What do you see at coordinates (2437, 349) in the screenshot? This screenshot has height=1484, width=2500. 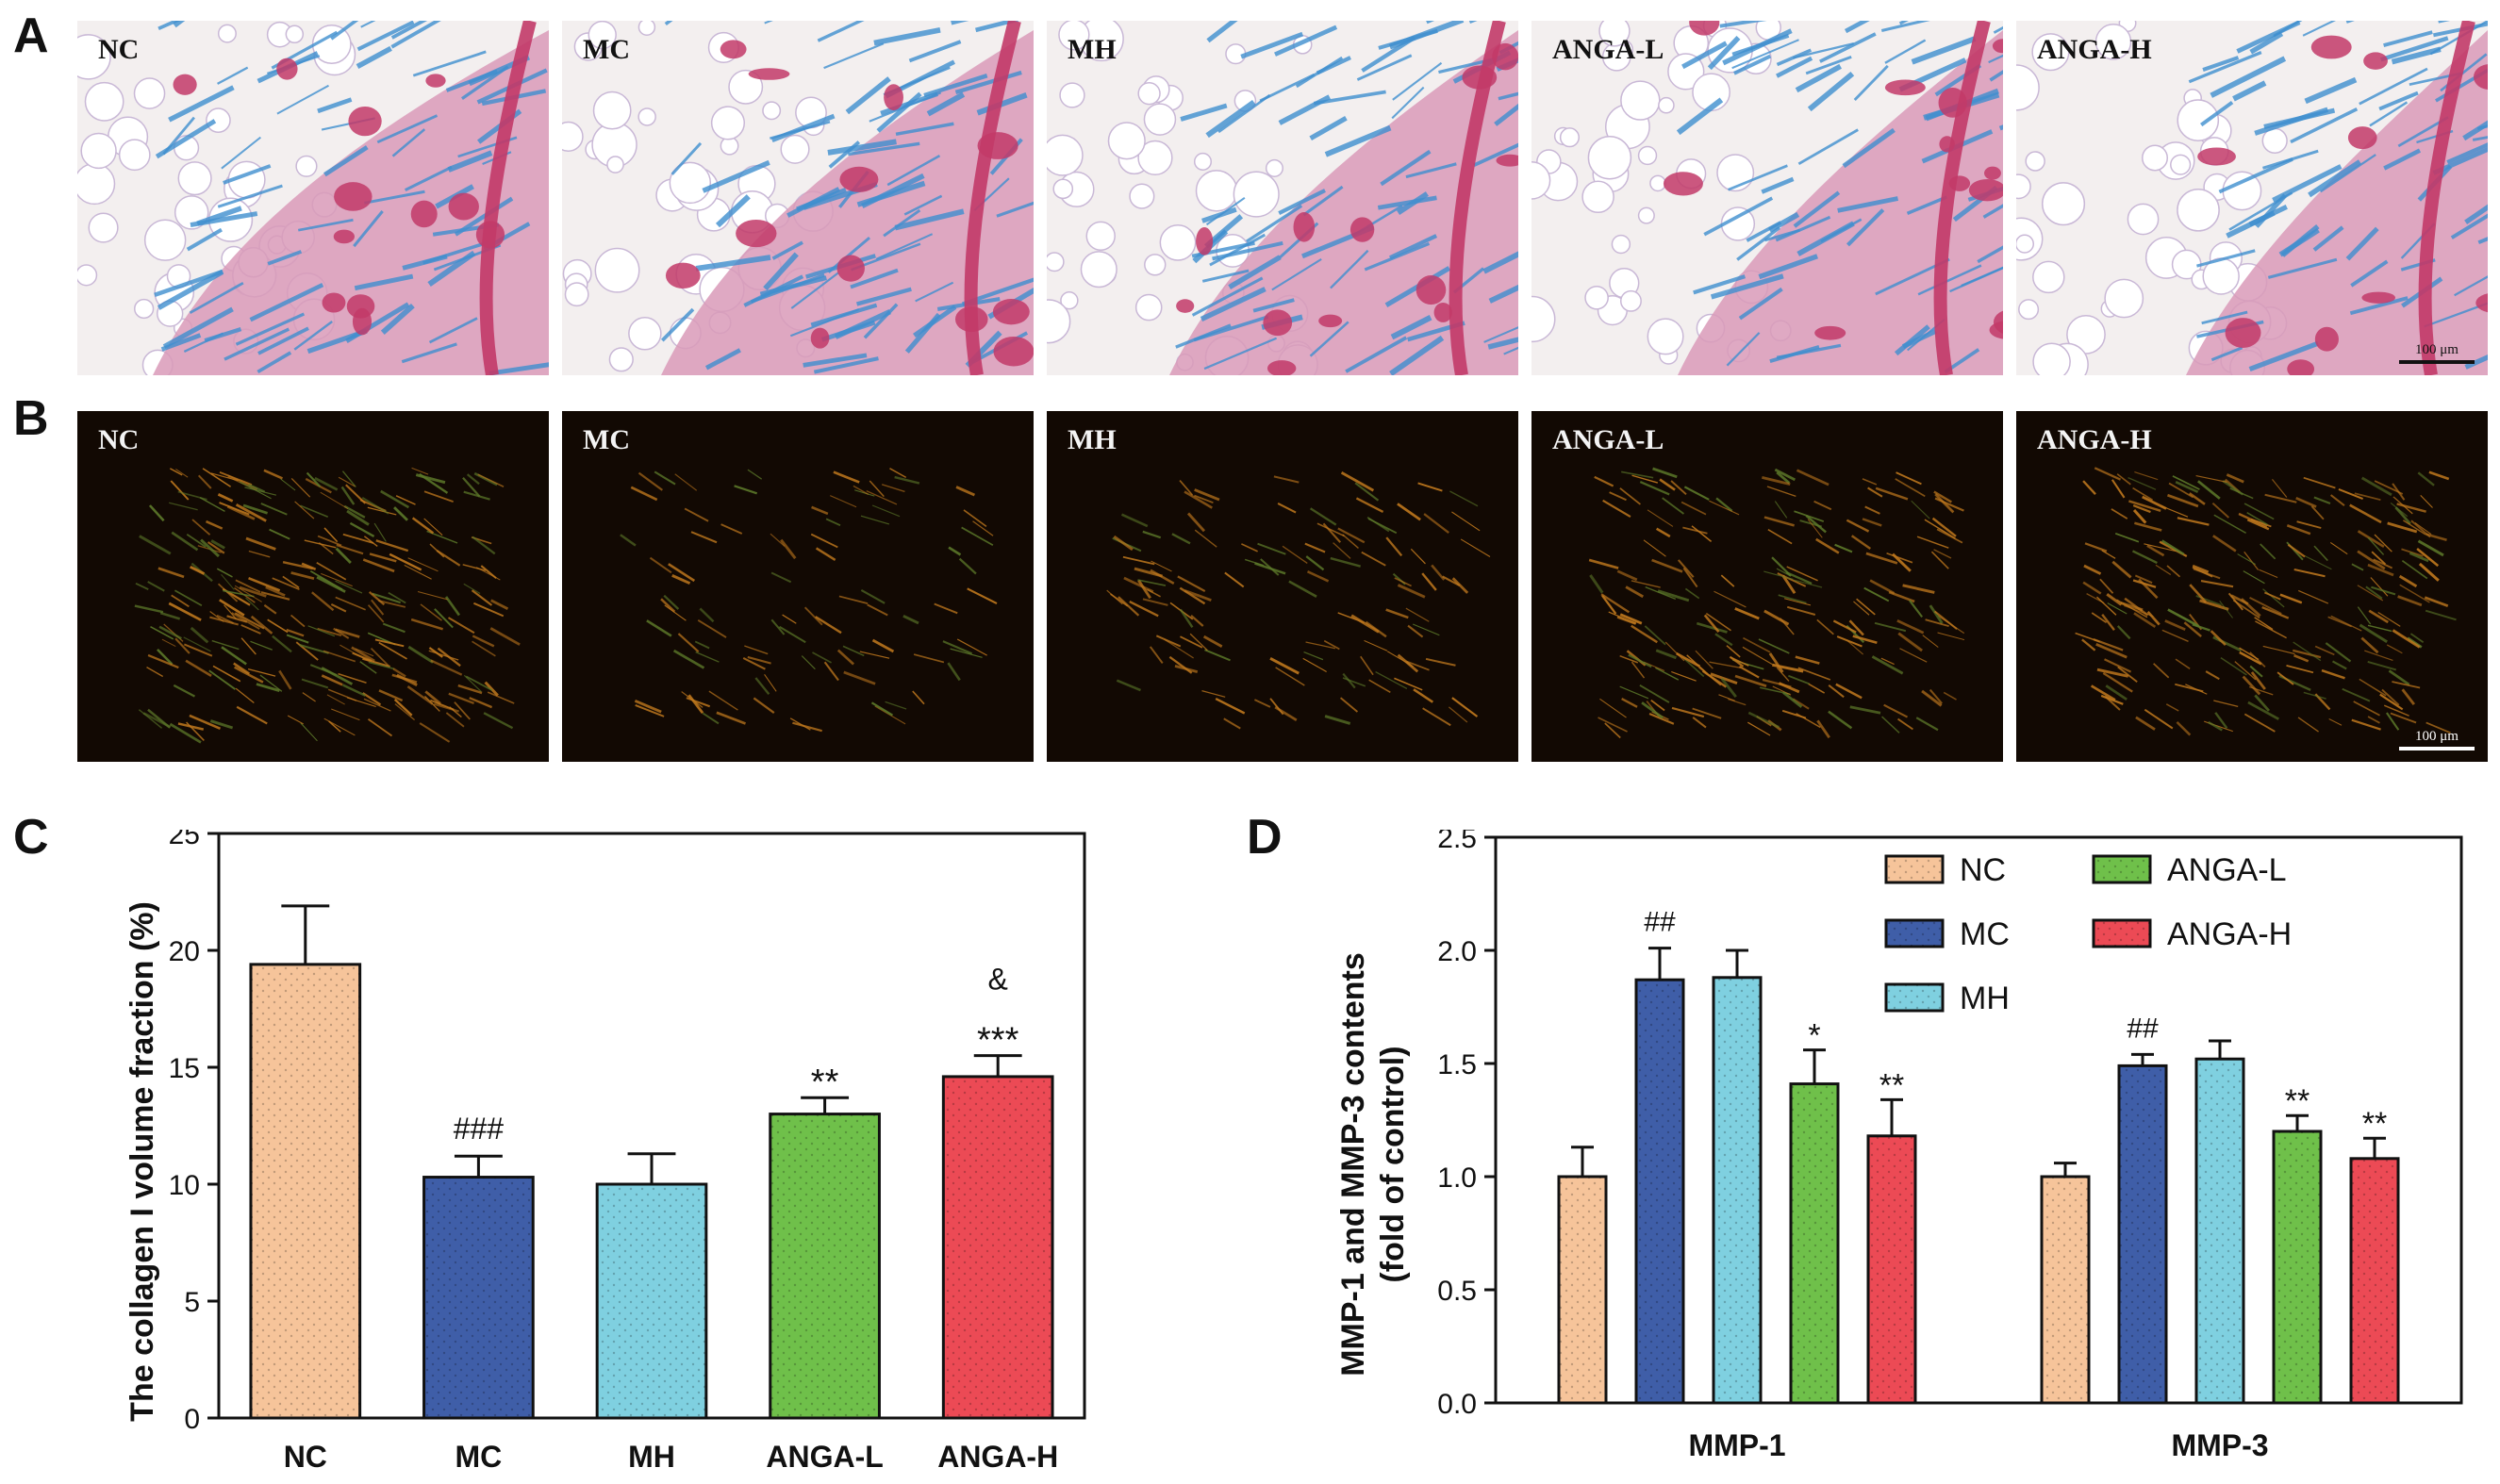 I see `scale-bar-text: 100 μm` at bounding box center [2437, 349].